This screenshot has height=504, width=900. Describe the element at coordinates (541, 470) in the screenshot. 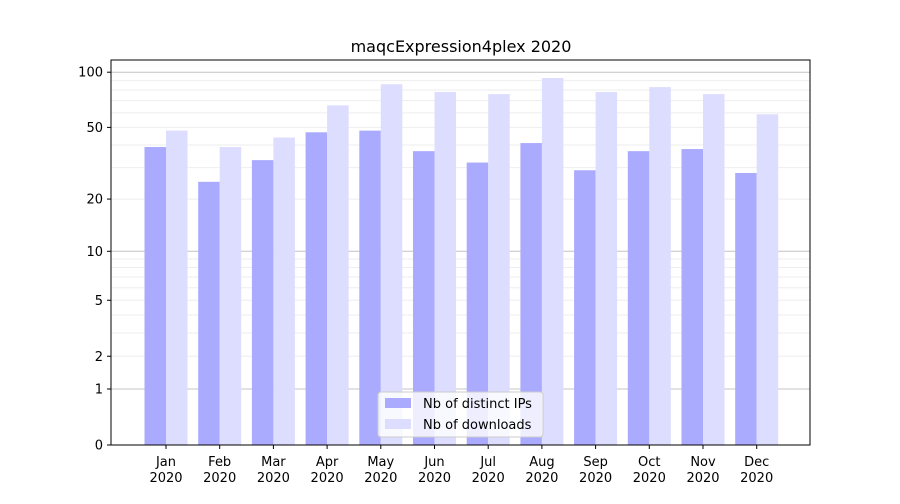

I see `x-tick-label: Aug 2020` at that location.